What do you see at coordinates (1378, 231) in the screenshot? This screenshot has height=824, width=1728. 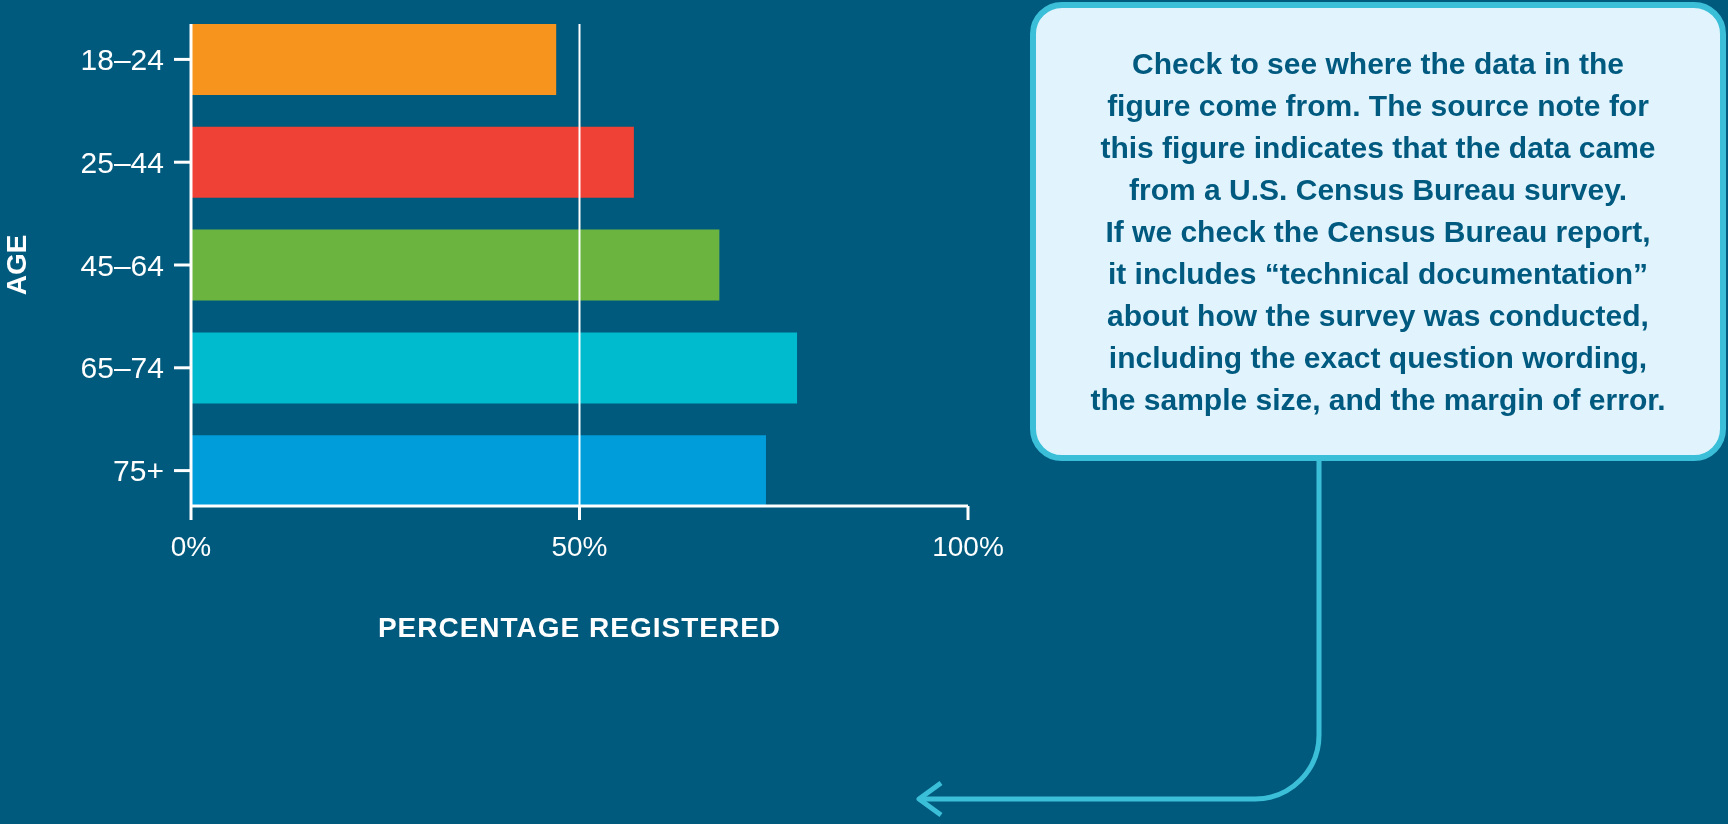 I see `text: Check to see where the data in the figure come from. The source note for this figure indicates that the data came from a U.S. Census Bureau survey. If we check the Census Bureau report, it includes “technical documentation” about how the survey was conducted, including the exact question wording, the sample size, and the margin of error.` at bounding box center [1378, 231].